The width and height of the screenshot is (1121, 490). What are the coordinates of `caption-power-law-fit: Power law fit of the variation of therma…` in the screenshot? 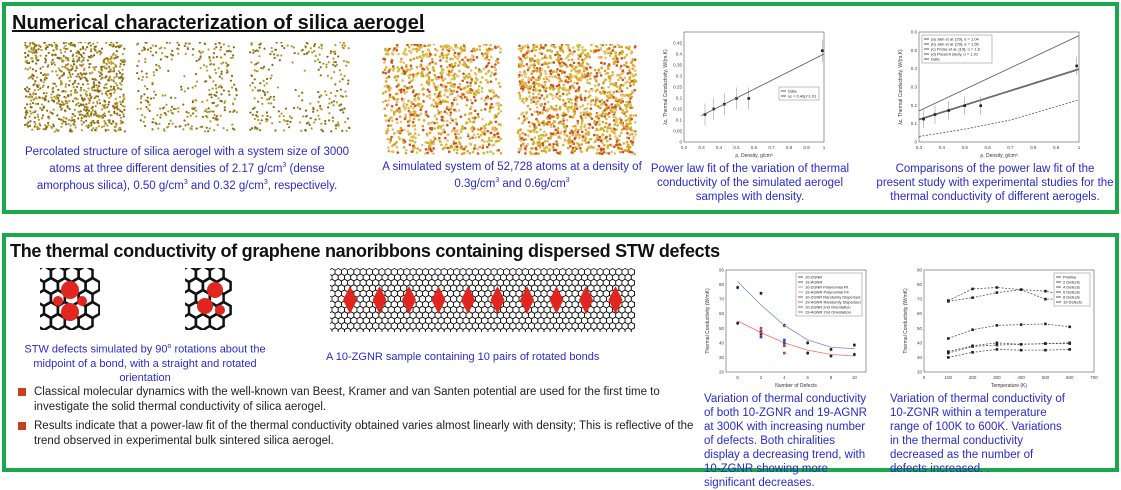 It's located at (750, 183).